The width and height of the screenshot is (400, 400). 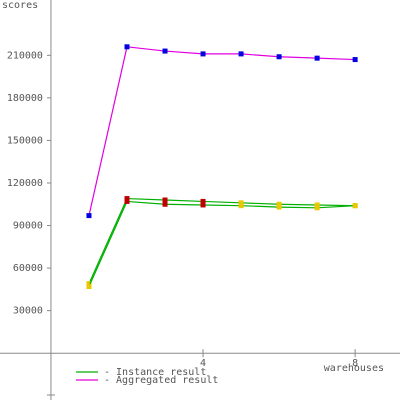 I want to click on y-tick-label: 150000, so click(x=25, y=140).